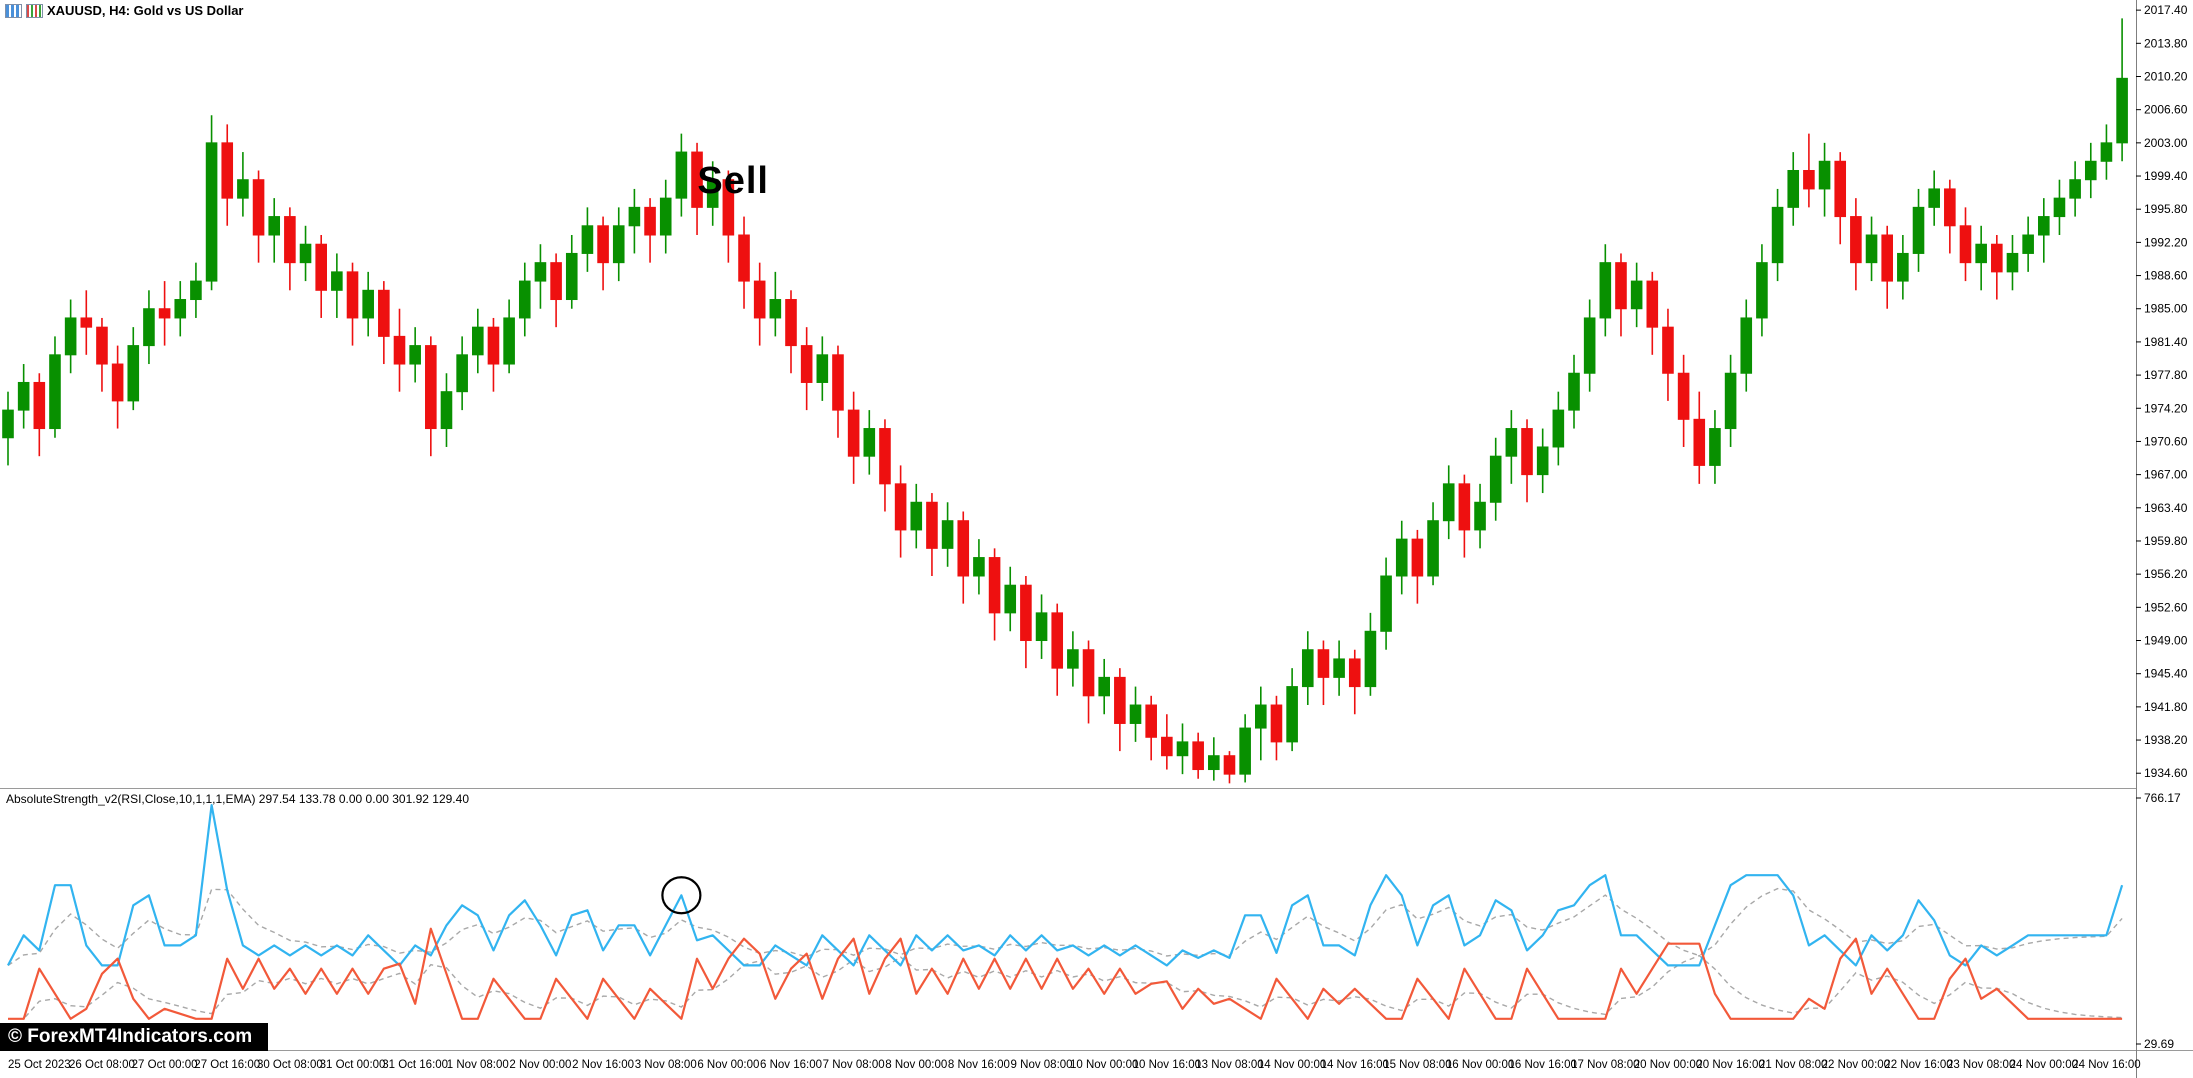  I want to click on price-axis-label: 1941.80, so click(2166, 707).